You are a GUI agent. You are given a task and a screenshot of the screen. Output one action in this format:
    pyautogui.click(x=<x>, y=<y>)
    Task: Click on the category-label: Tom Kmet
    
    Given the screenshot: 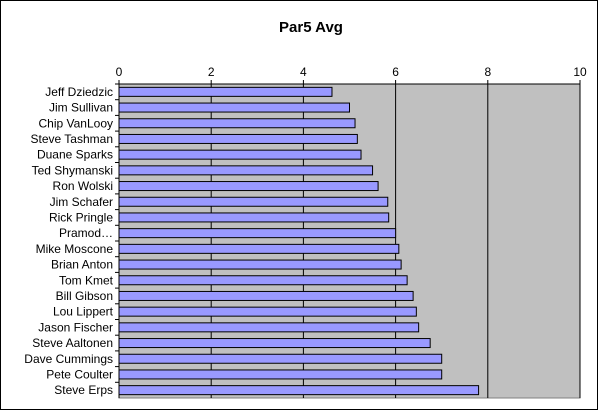 What is the action you would take?
    pyautogui.click(x=86, y=280)
    